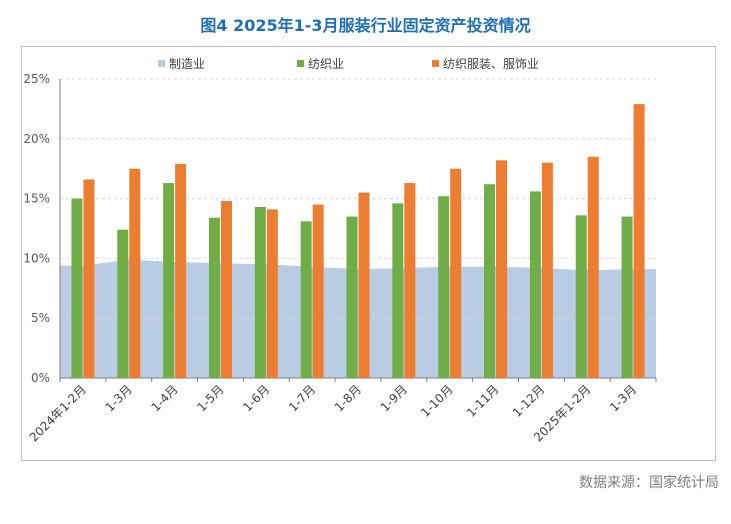 The height and width of the screenshot is (524, 731). I want to click on legend-label: 制造业, so click(187, 64).